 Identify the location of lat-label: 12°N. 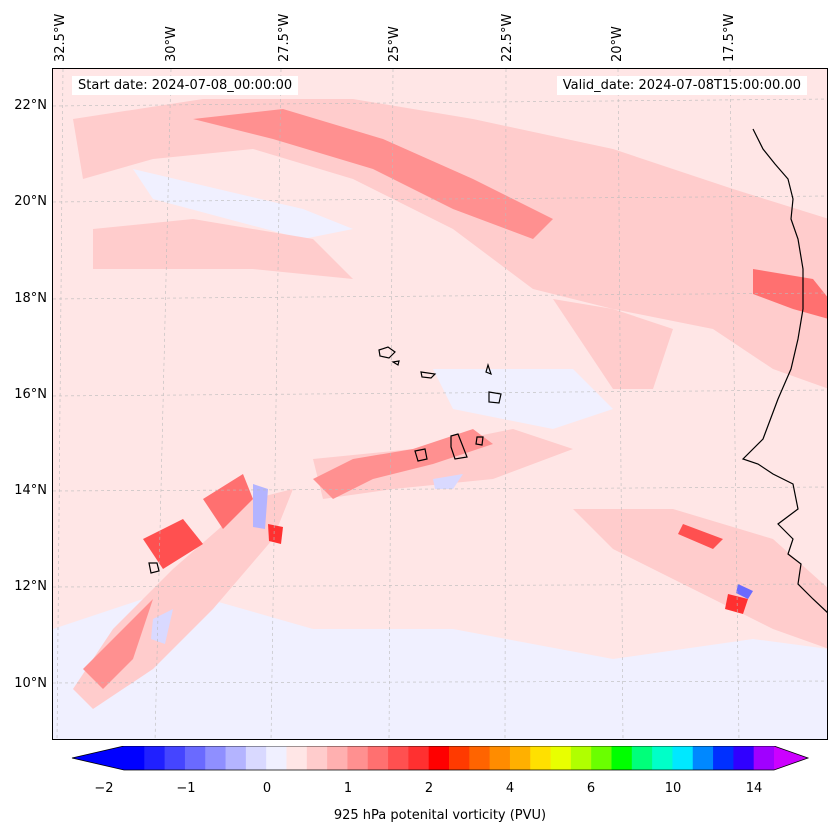
(30, 586).